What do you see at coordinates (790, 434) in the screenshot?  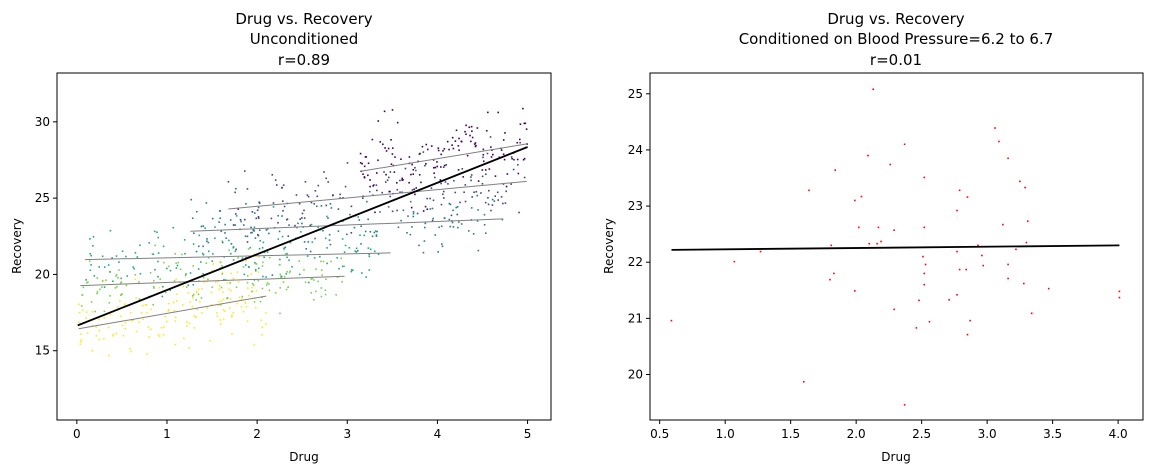 I see `x-tick-label: 1.5` at bounding box center [790, 434].